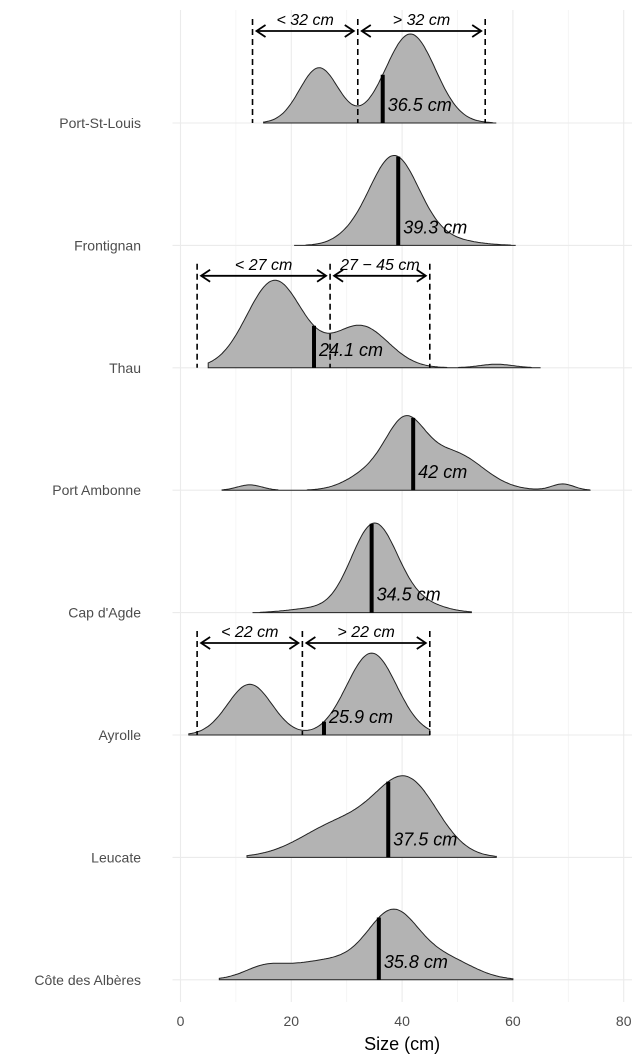 The height and width of the screenshot is (1057, 632). What do you see at coordinates (435, 227) in the screenshot?
I see `median-label-1: 39.3 cm` at bounding box center [435, 227].